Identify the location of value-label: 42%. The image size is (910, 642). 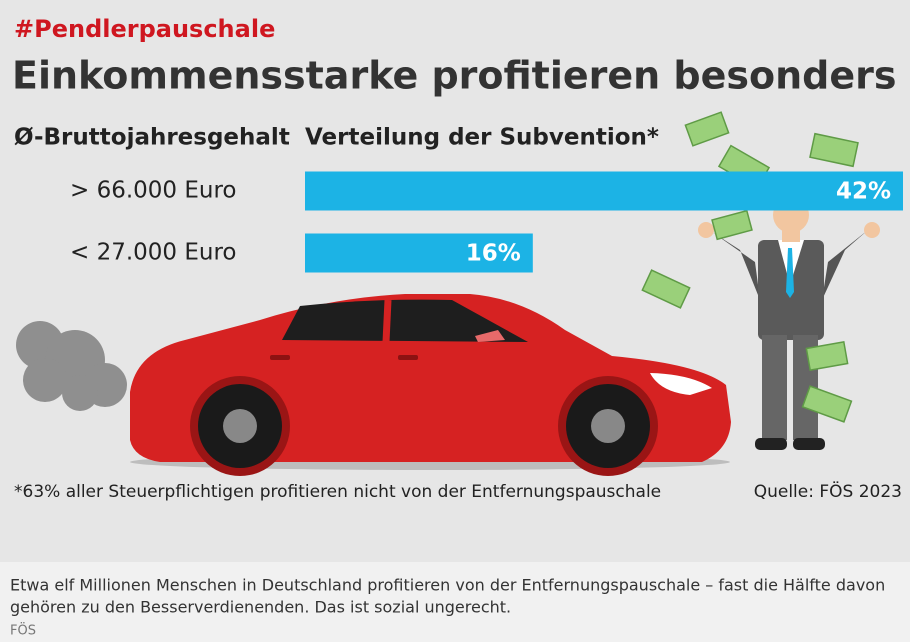
(863, 192).